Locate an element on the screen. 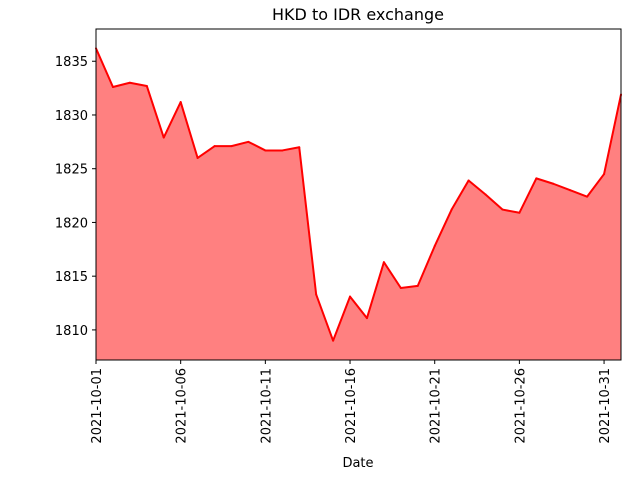 The image size is (640, 480). y-tick-label: 1820 is located at coordinates (71, 223).